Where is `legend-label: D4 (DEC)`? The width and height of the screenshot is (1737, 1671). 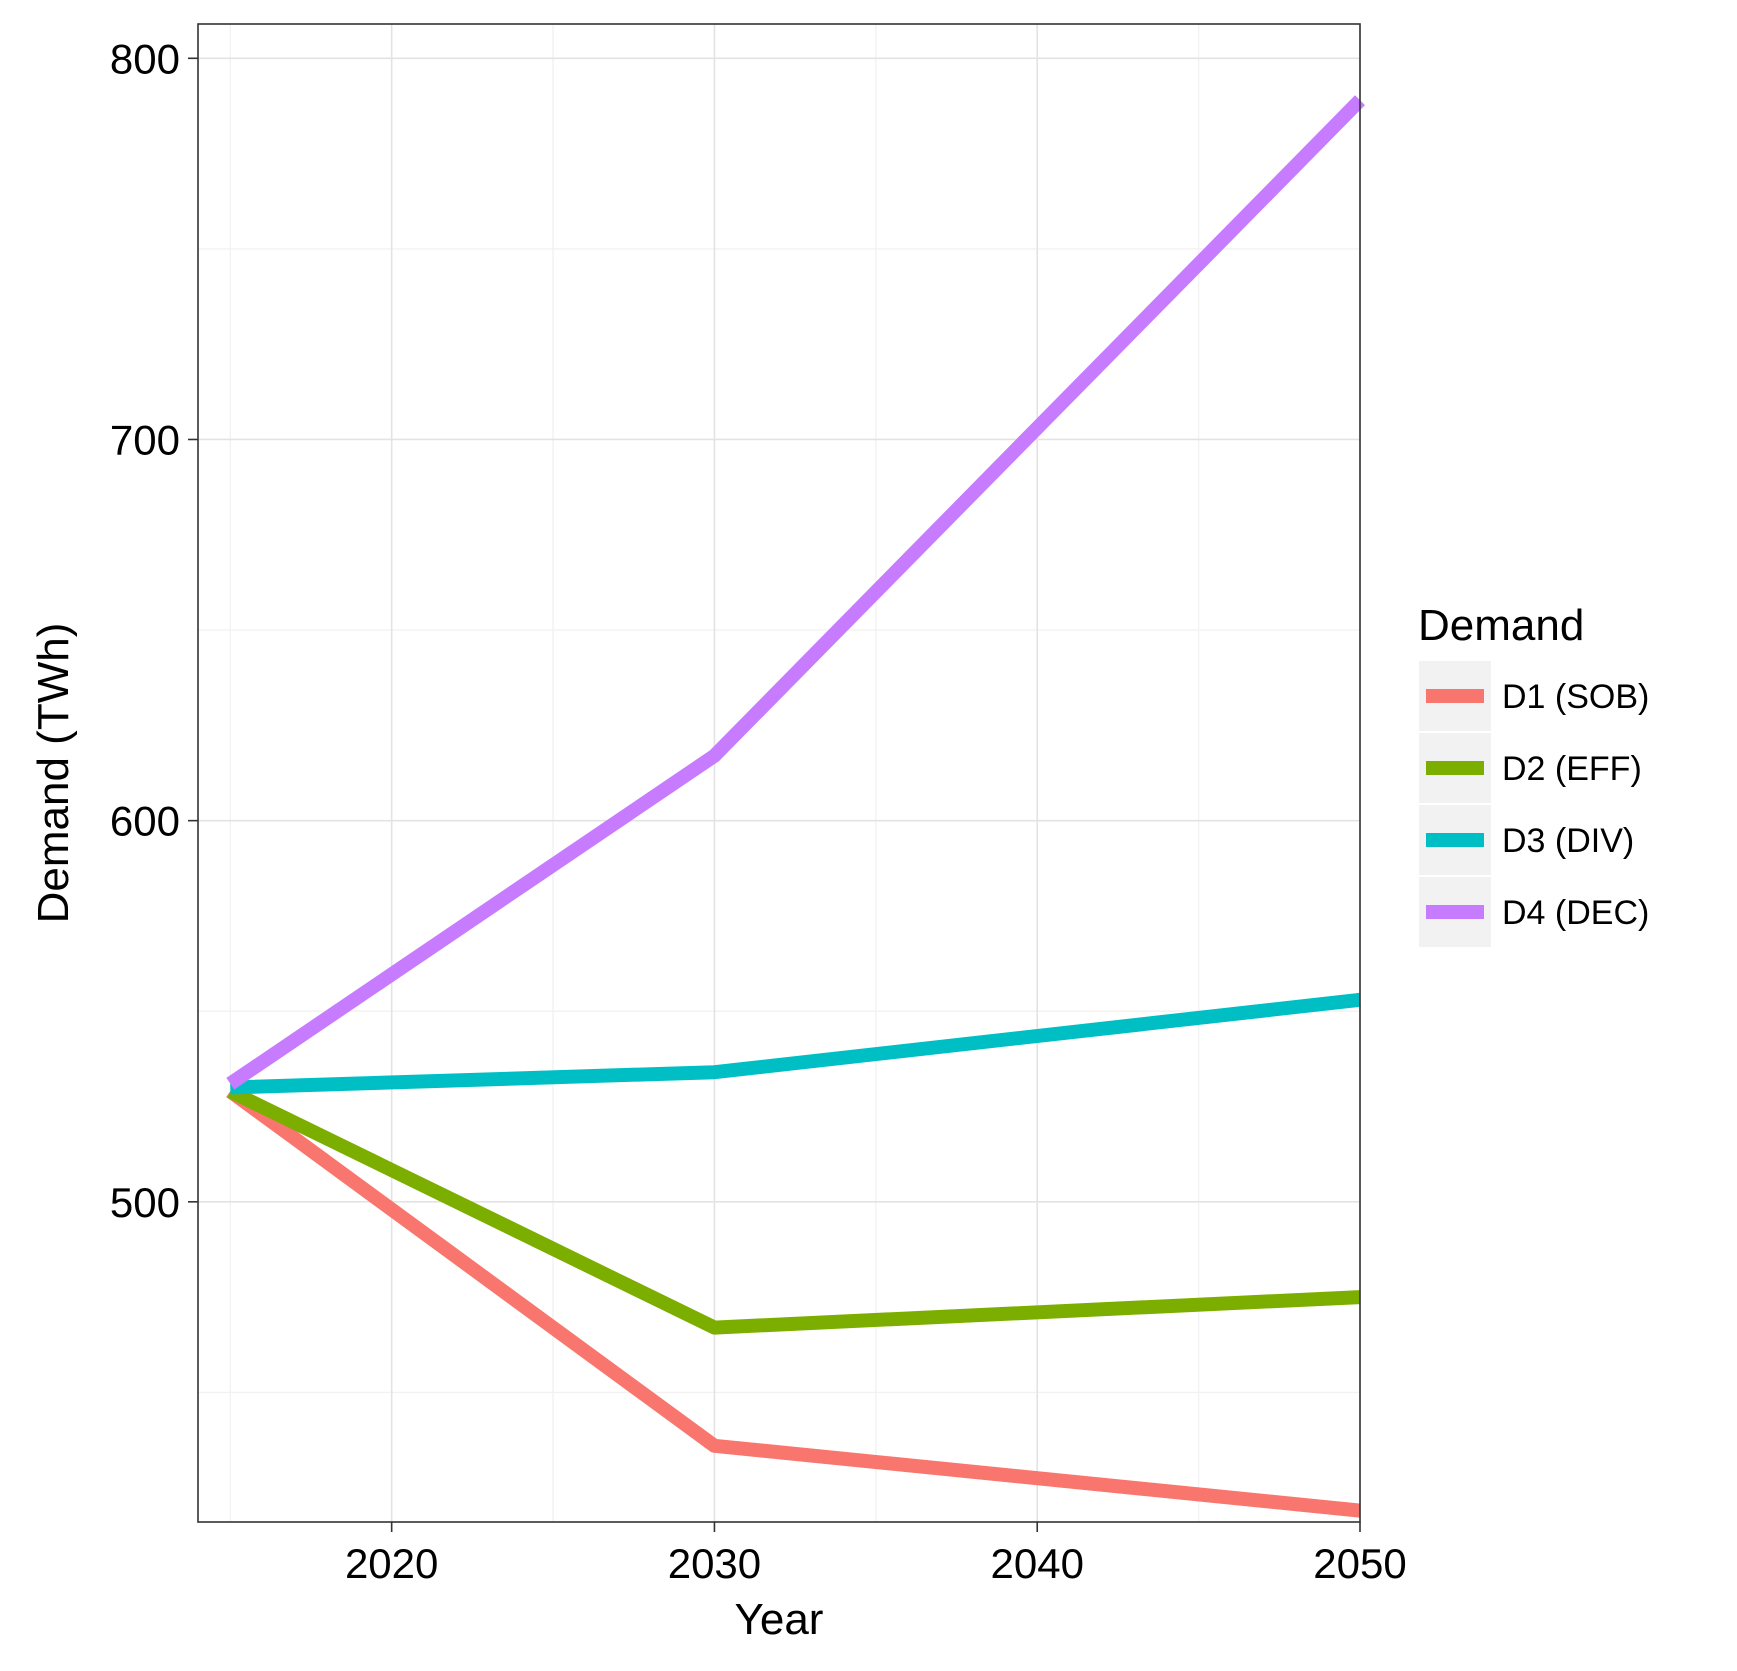 legend-label: D4 (DEC) is located at coordinates (1575, 913).